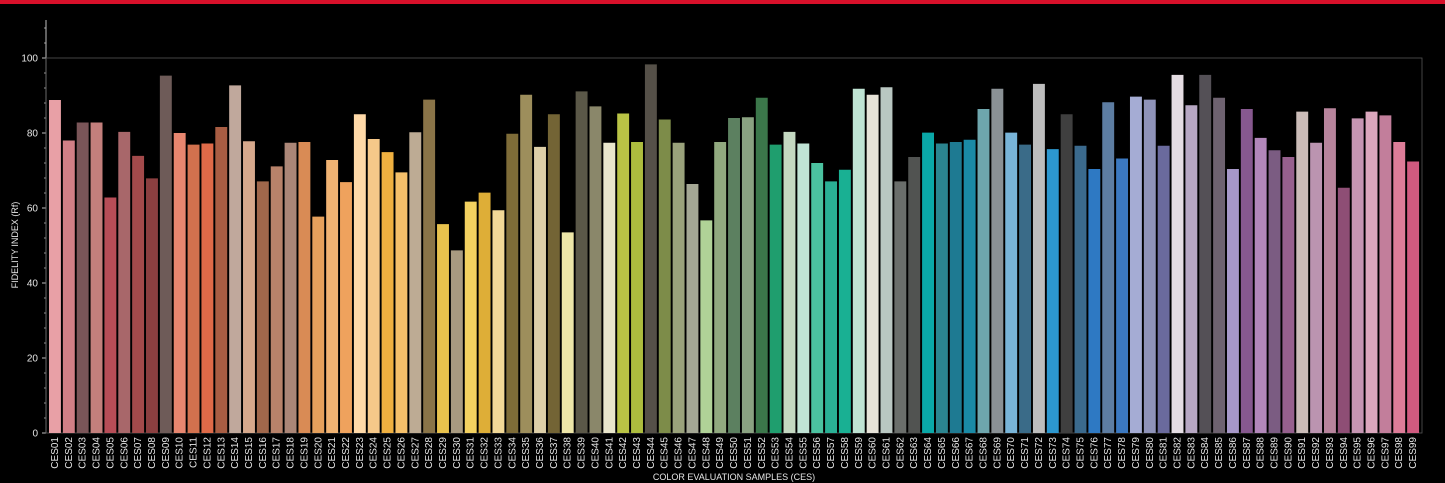 This screenshot has height=483, width=1445. I want to click on bar-ces10, so click(179, 283).